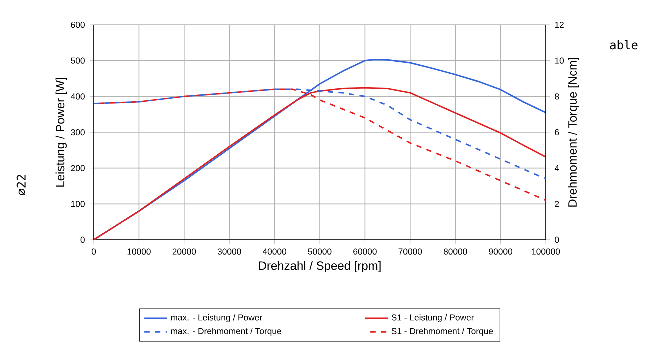 This screenshot has width=653, height=342. What do you see at coordinates (230, 251) in the screenshot?
I see `x-tick-label: 30000` at bounding box center [230, 251].